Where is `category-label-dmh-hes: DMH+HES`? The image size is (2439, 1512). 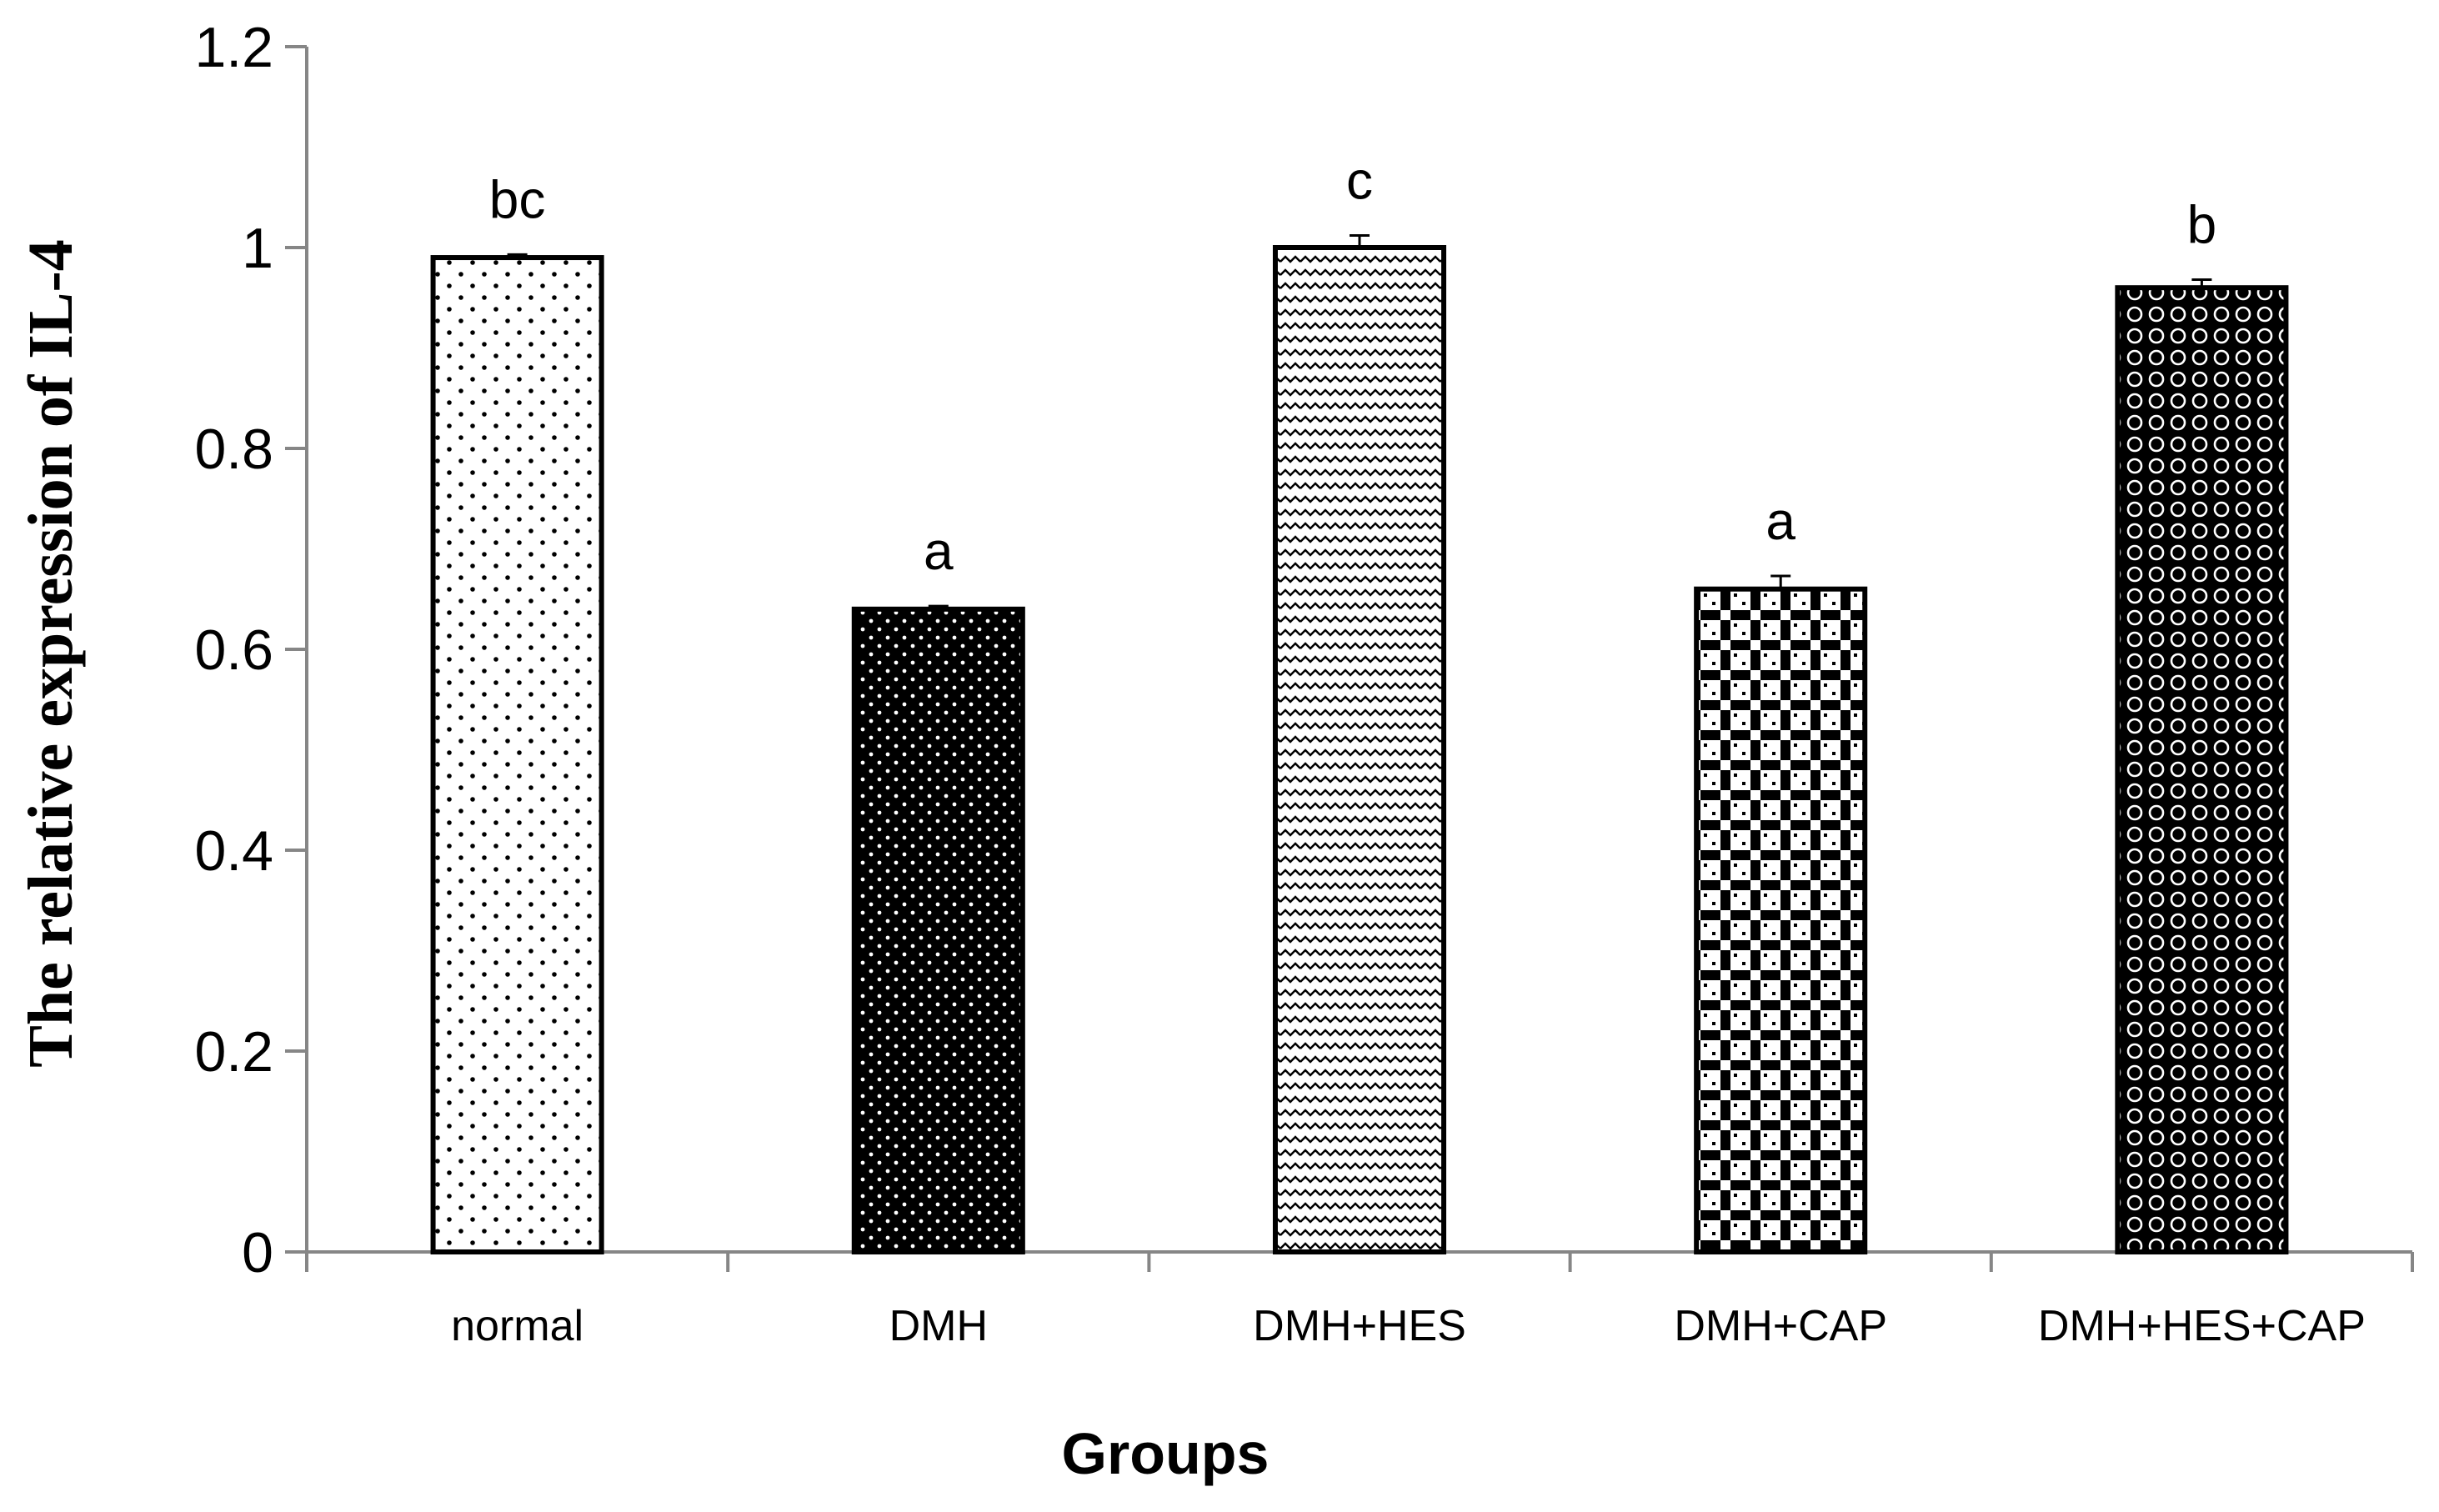 category-label-dmh-hes: DMH+HES is located at coordinates (1359, 1326).